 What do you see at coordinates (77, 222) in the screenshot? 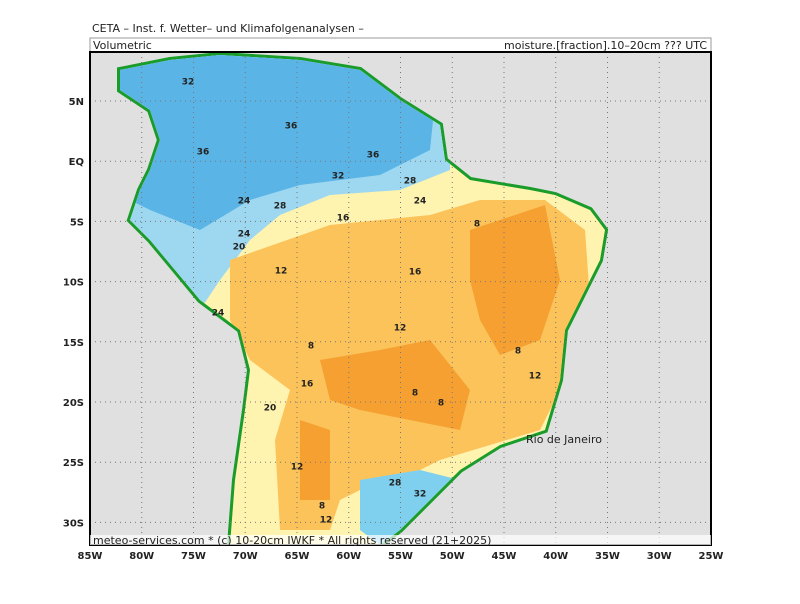
I see `lat-label: 5S` at bounding box center [77, 222].